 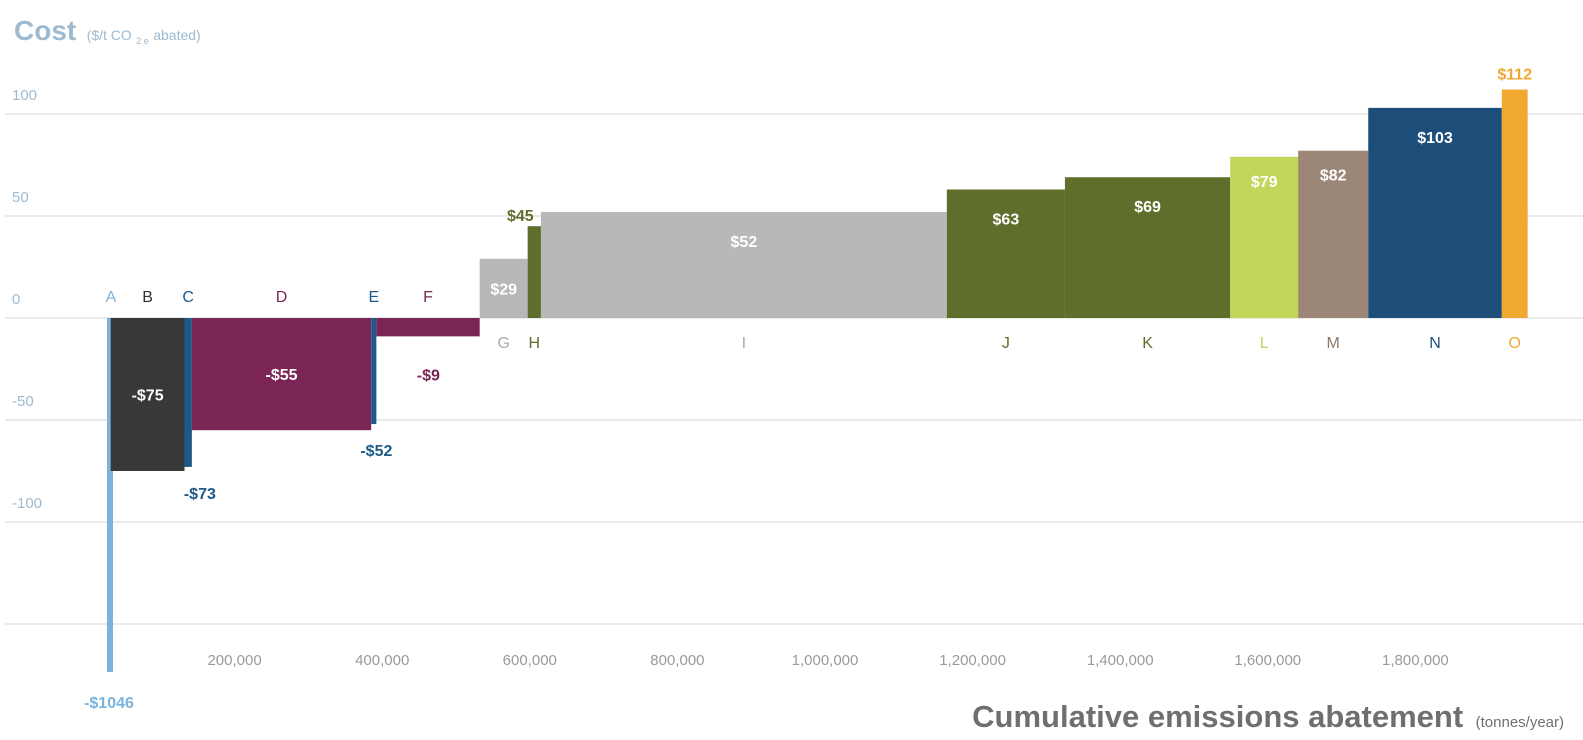 What do you see at coordinates (110, 495) in the screenshot?
I see `bar-a` at bounding box center [110, 495].